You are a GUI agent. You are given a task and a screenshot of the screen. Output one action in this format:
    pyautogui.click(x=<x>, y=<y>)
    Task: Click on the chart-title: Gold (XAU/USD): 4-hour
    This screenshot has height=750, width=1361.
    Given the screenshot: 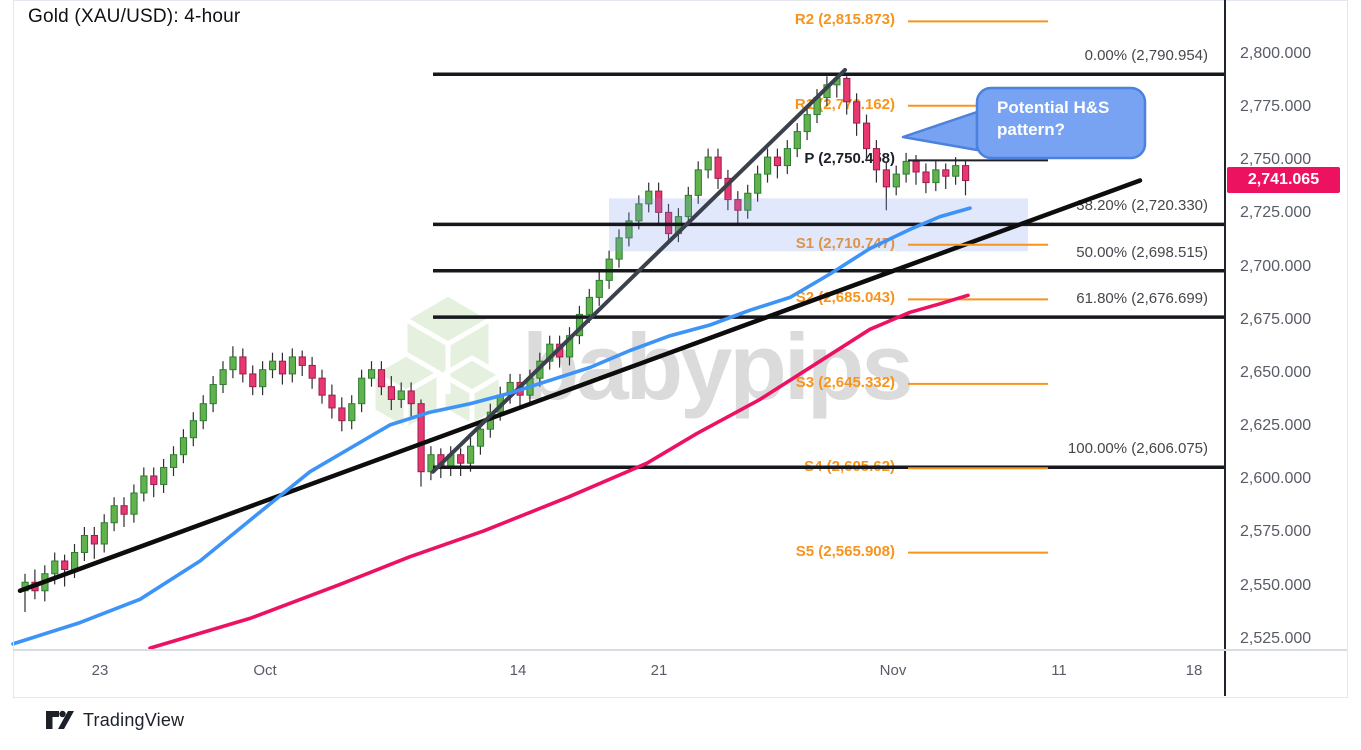 What is the action you would take?
    pyautogui.click(x=134, y=16)
    